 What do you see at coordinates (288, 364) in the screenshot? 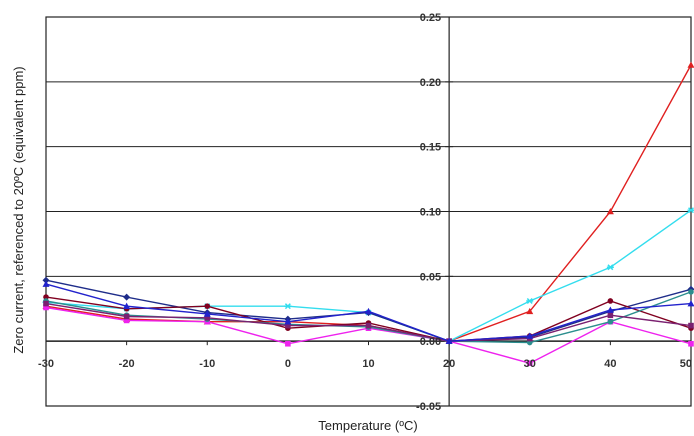
I see `x-tick-label: 0` at bounding box center [288, 364].